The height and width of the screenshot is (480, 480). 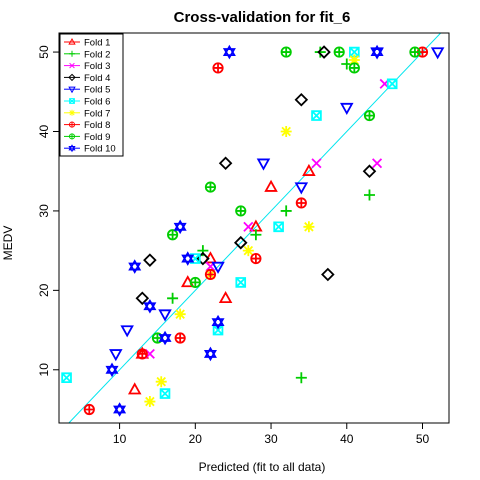 I want to click on legend-label: Fold 10, so click(x=100, y=149).